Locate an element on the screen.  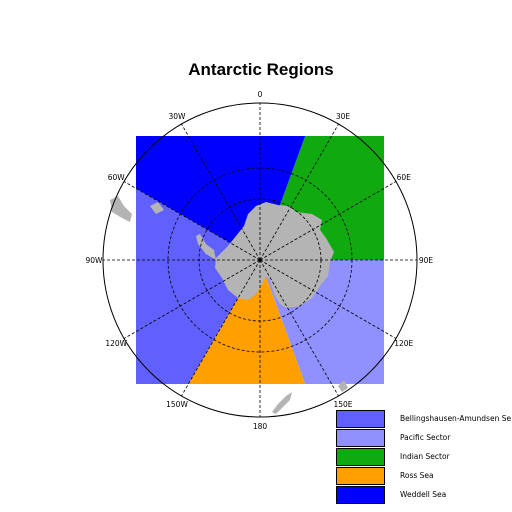
new-zealand is located at coordinates (282, 403).